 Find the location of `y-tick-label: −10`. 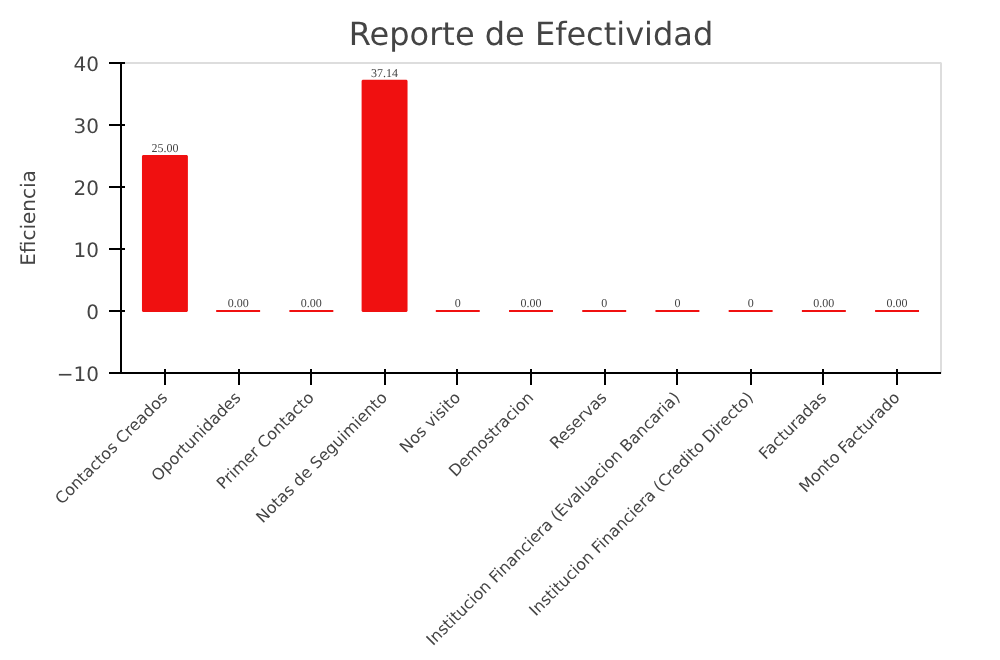

y-tick-label: −10 is located at coordinates (78, 376).